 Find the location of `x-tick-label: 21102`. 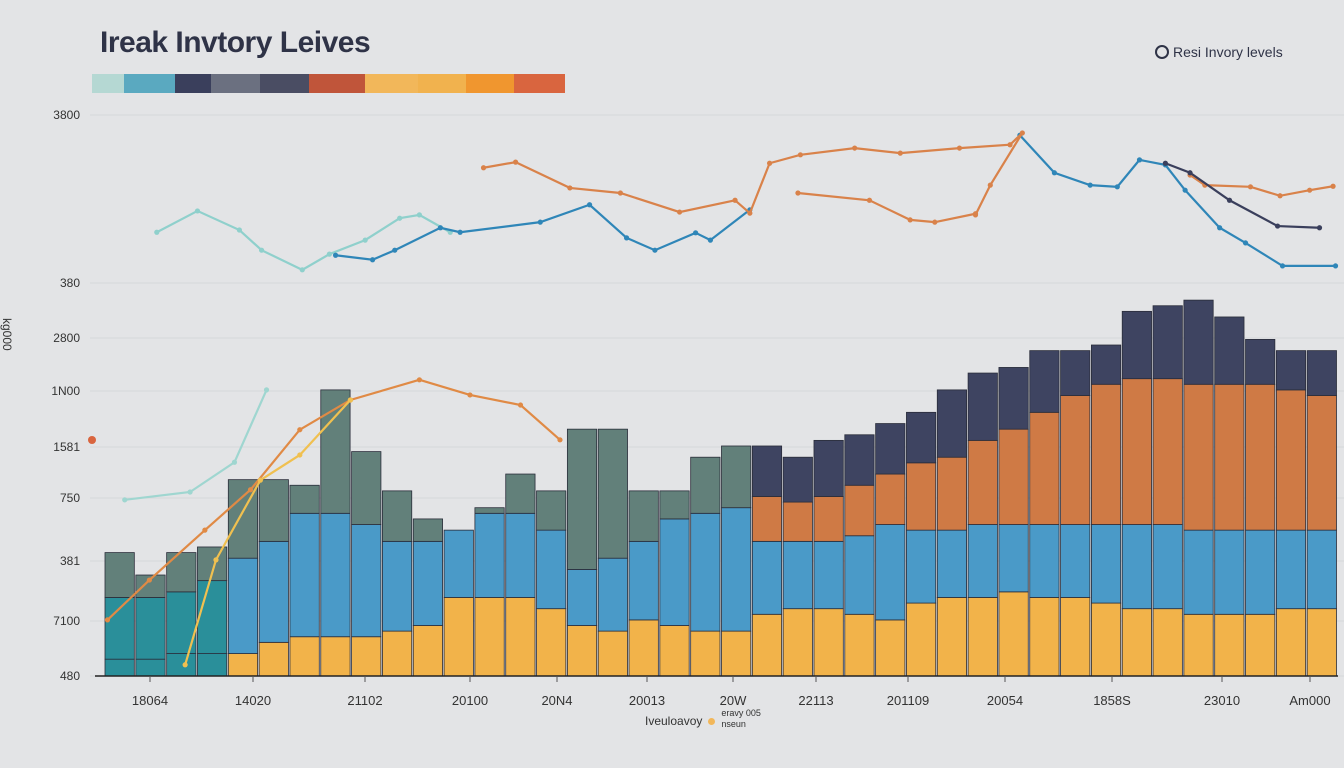

x-tick-label: 21102 is located at coordinates (364, 700).